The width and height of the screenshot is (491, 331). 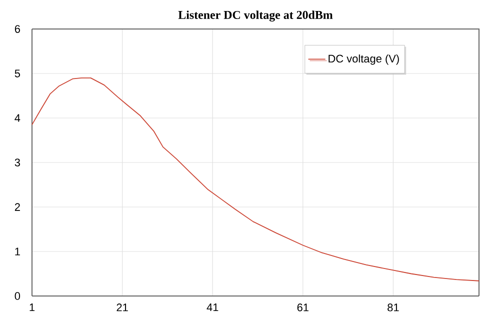 I want to click on x-tick-label: 21, so click(x=122, y=308).